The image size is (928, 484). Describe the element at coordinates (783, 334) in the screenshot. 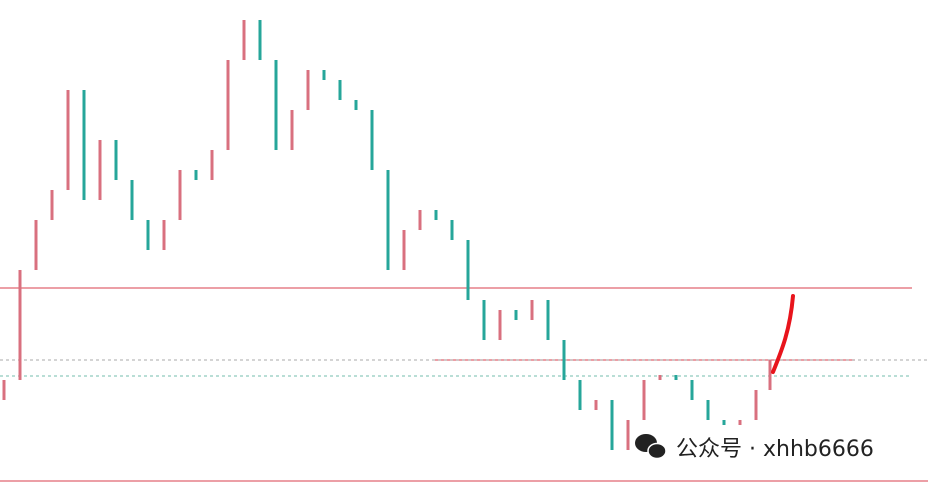

I see `hand-drawn-arrow` at that location.